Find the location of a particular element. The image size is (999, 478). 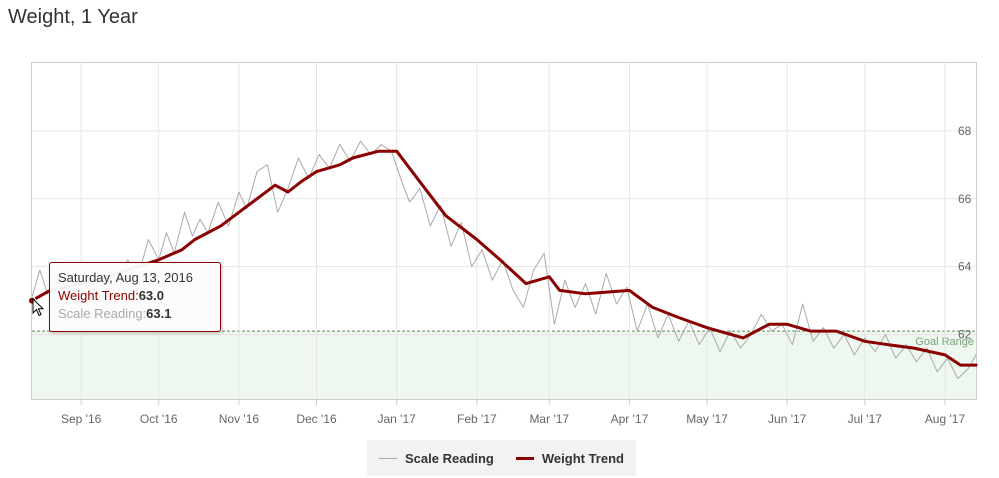

tooltip-trend-label: Weight Trend: is located at coordinates (98, 295).